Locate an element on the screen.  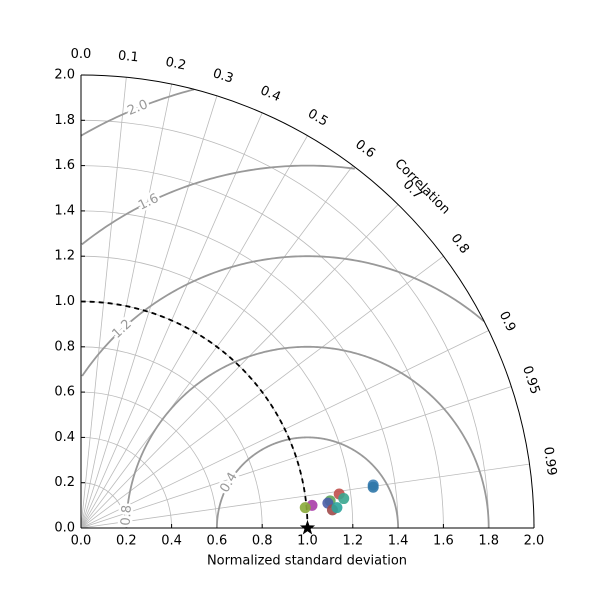
x-tick-label: 1.4 is located at coordinates (398, 541).